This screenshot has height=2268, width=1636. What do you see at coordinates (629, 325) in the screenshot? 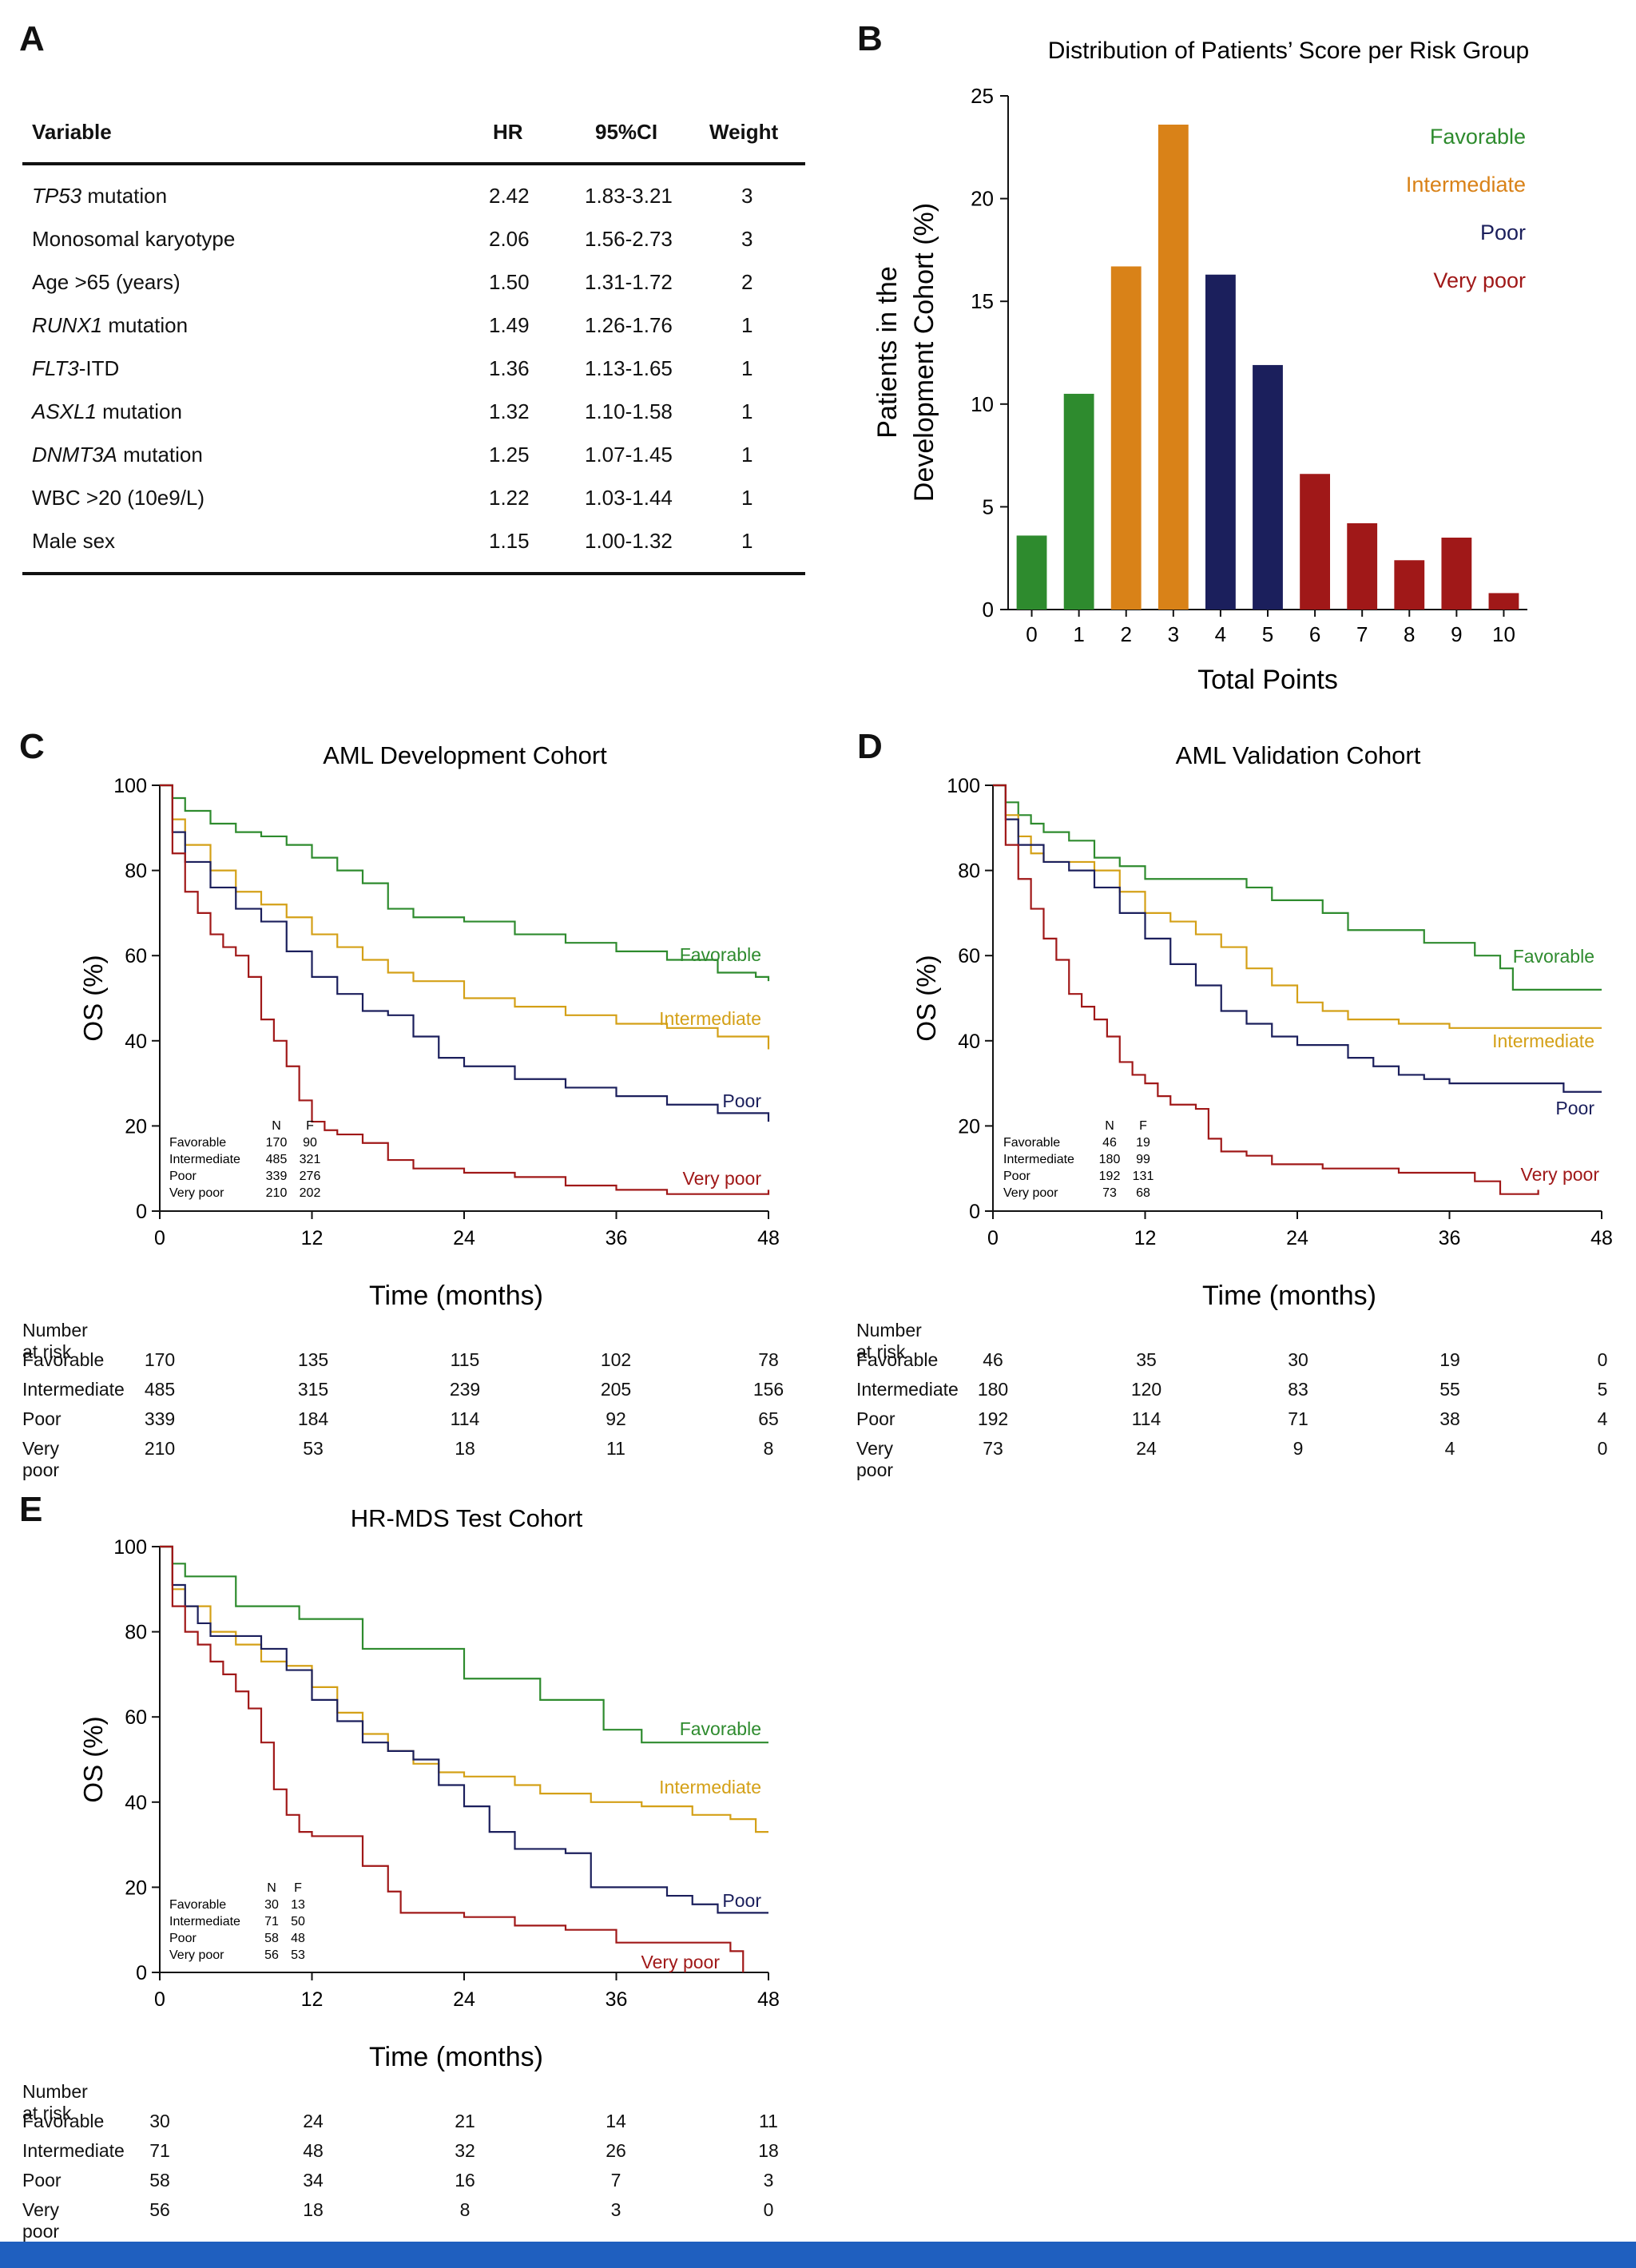
I see `table-cell-ci: 1.26-1.76` at bounding box center [629, 325].